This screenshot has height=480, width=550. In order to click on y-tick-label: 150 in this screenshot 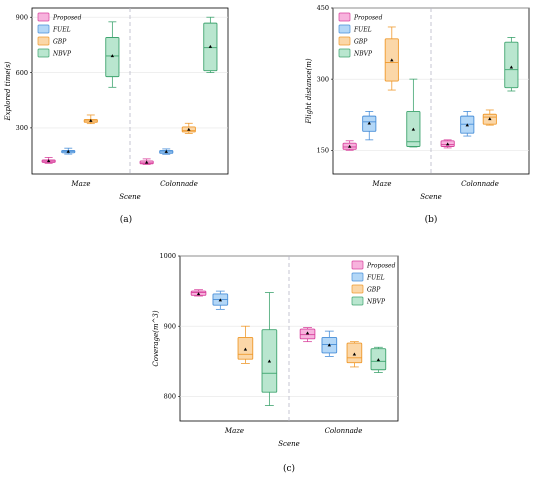, I will do `click(323, 150)`.